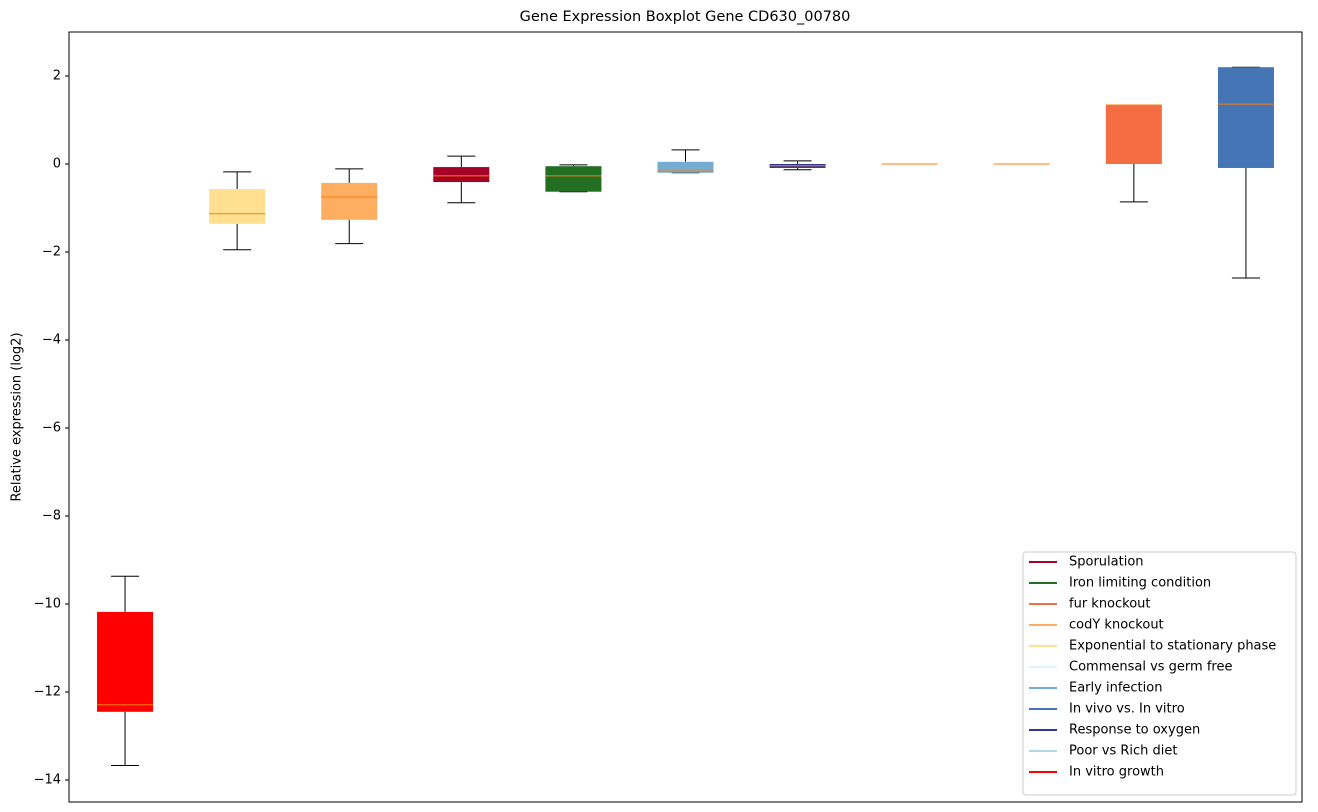  I want to click on legend-label: fur knockout, so click(1110, 604).